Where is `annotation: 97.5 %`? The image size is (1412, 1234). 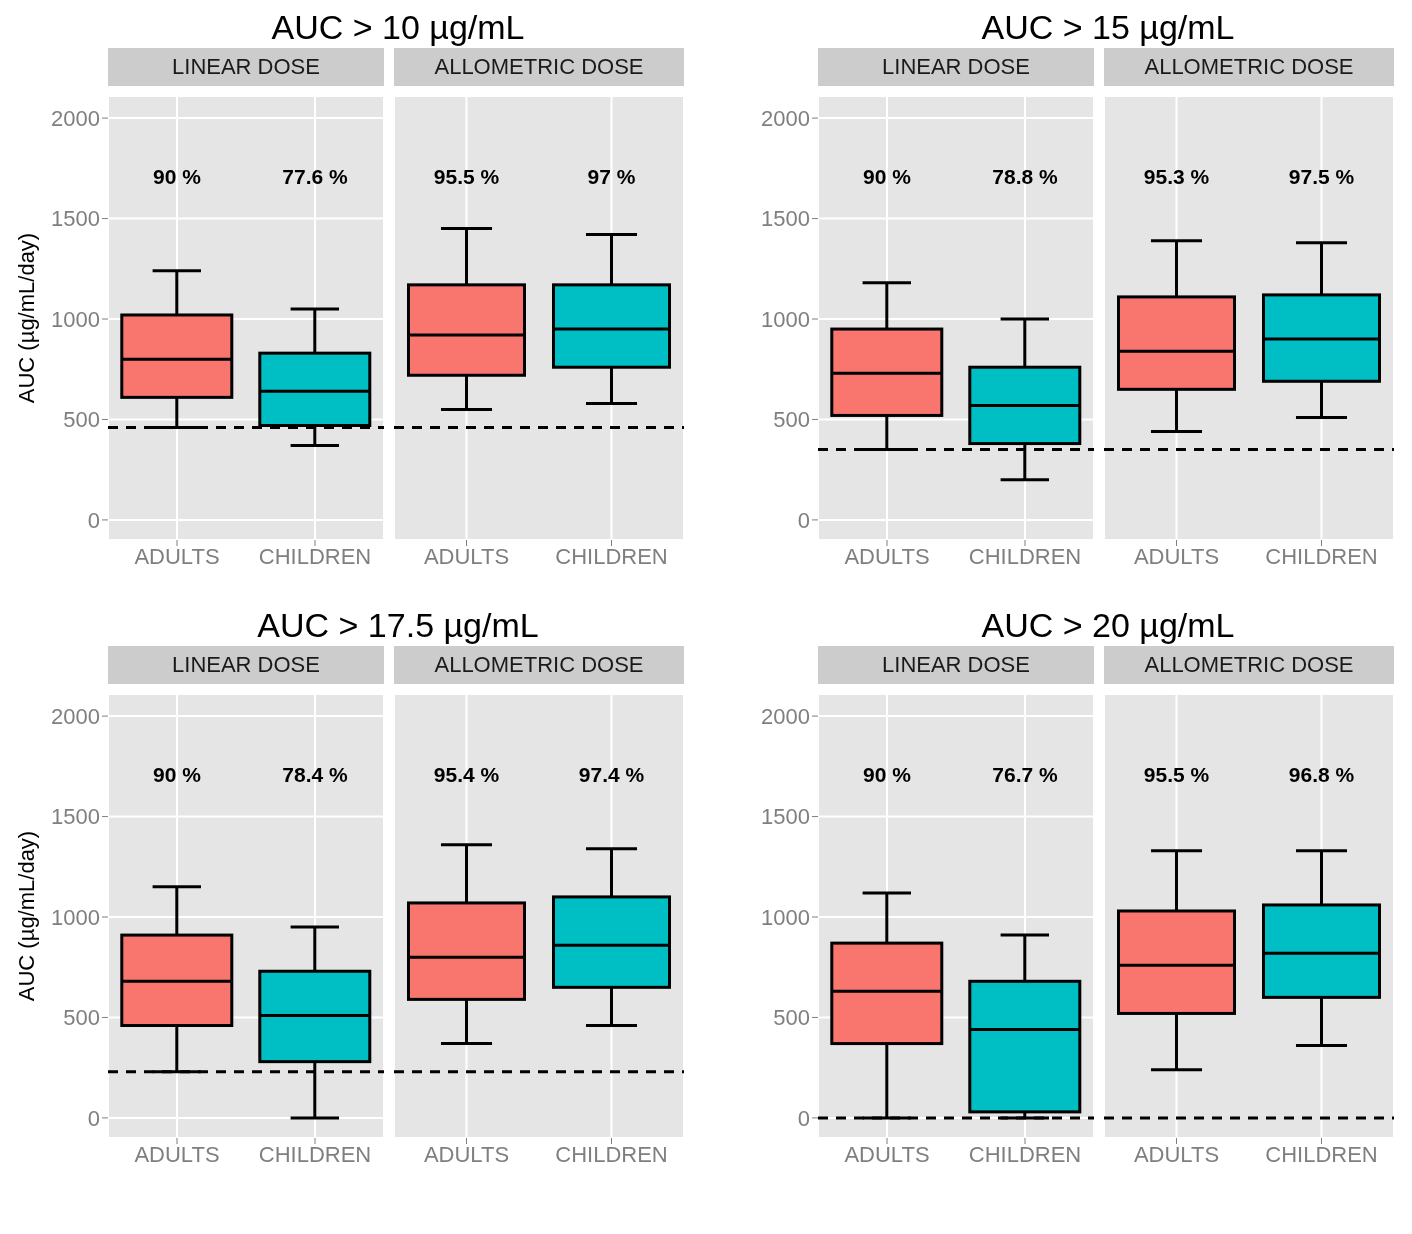
annotation: 97.5 % is located at coordinates (1321, 176).